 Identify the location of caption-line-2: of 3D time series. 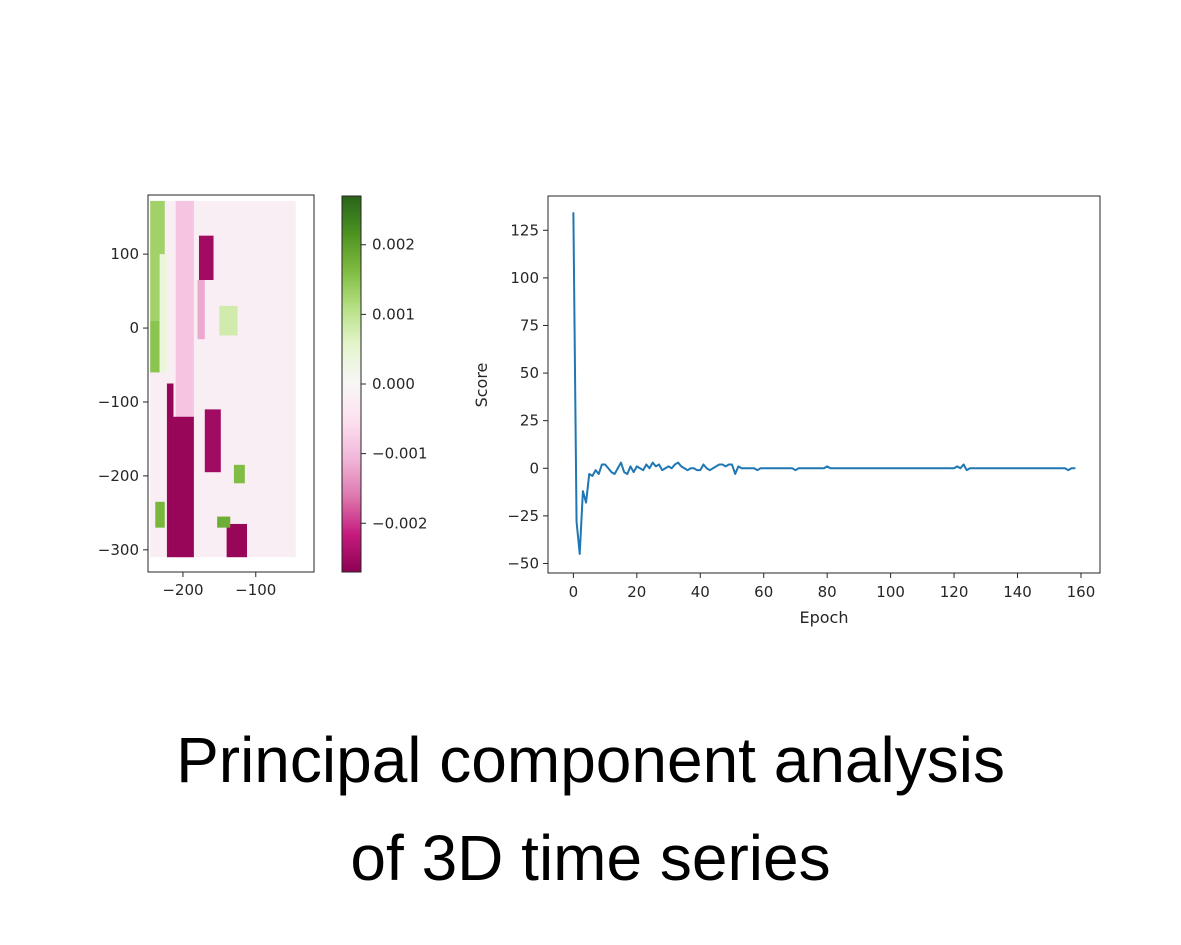
(590, 858).